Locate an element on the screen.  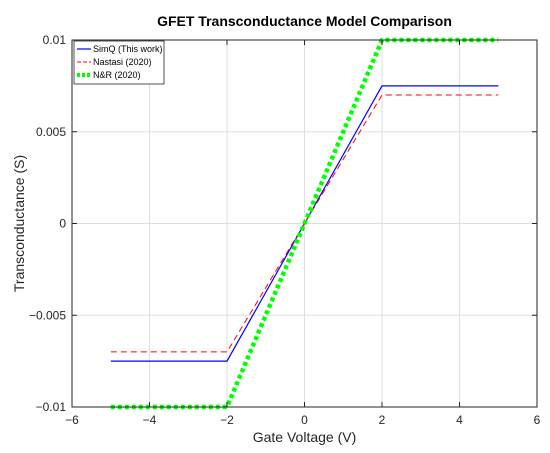
y-tick-label: −0.01 is located at coordinates (51, 407).